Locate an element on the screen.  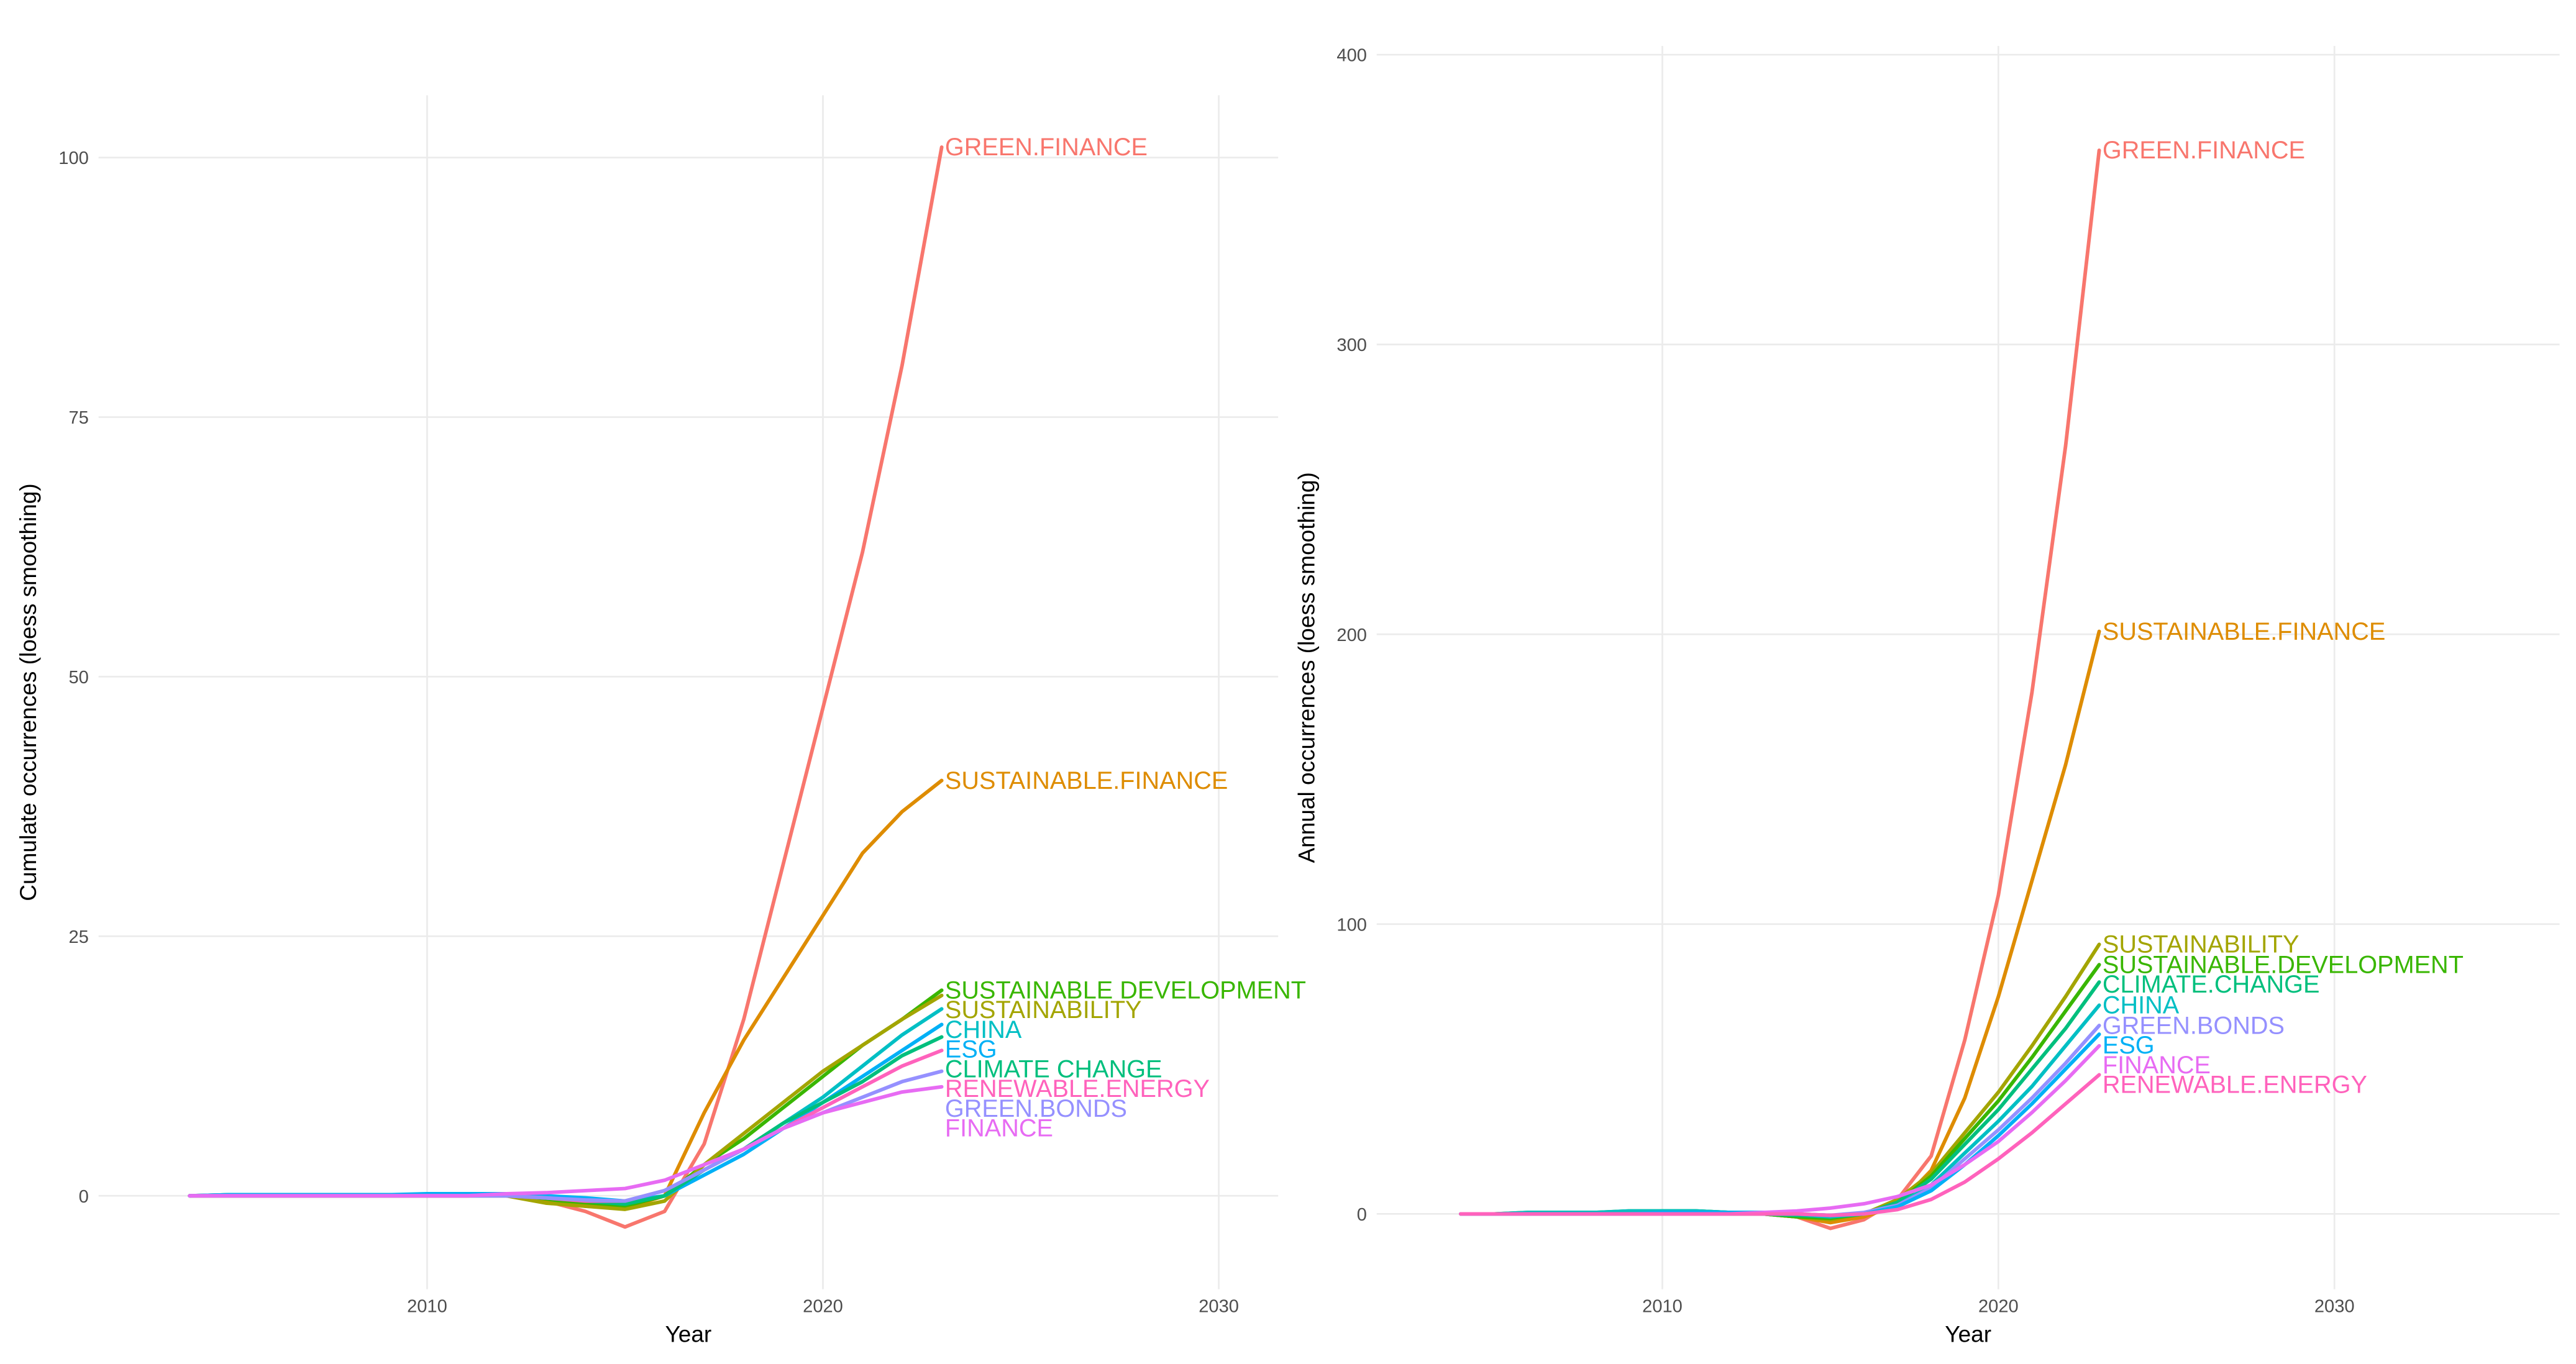
y-tick-label: 25 is located at coordinates (78, 937).